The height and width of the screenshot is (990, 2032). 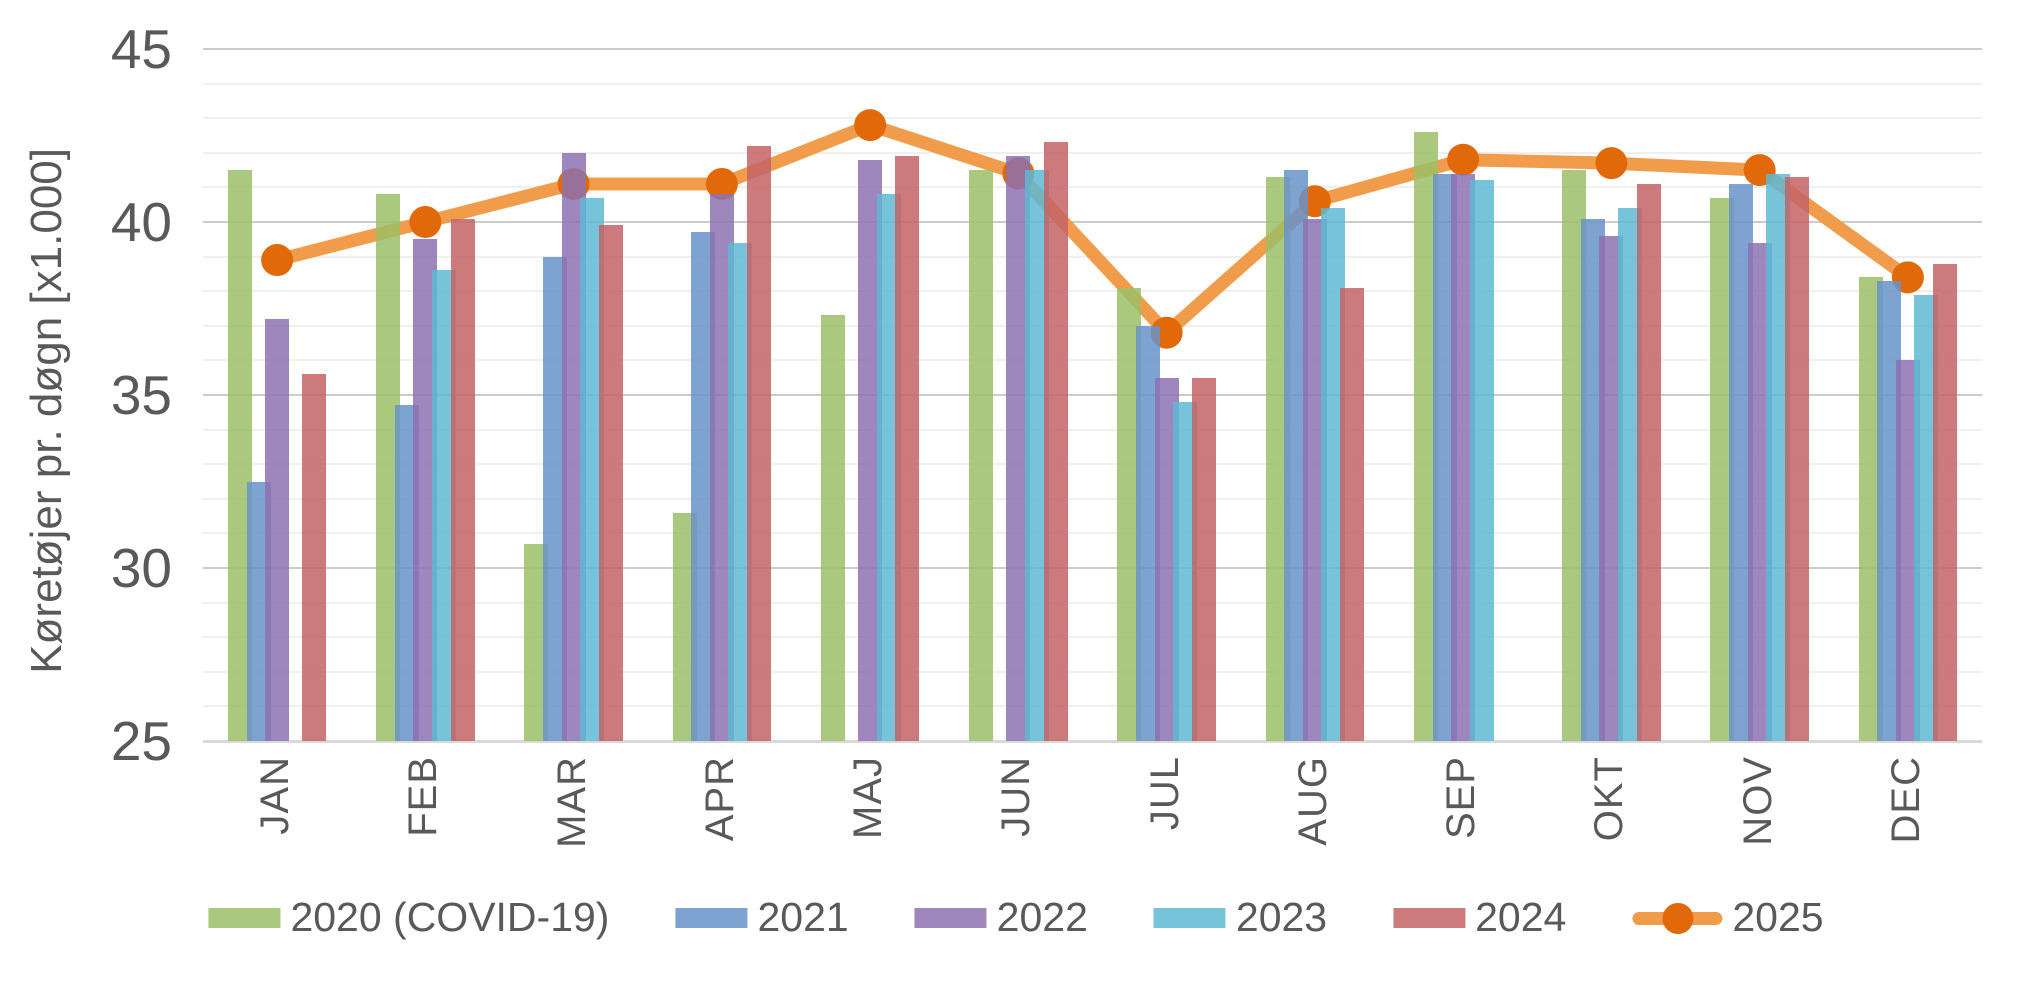 I want to click on bar-2024-jun, so click(x=1055, y=441).